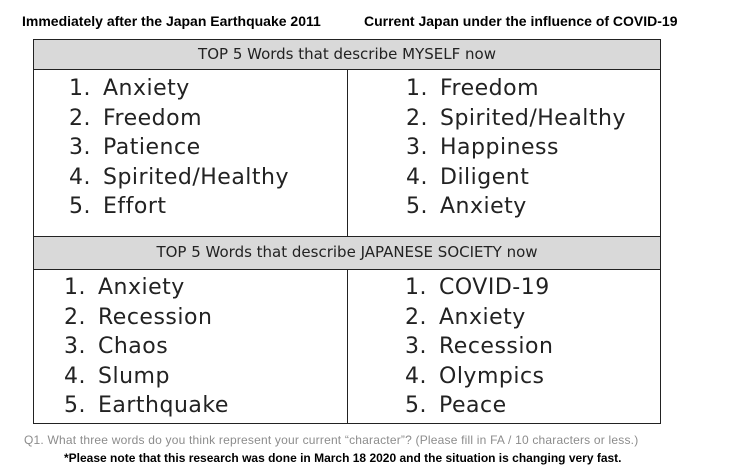 Image resolution: width=733 pixels, height=474 pixels. I want to click on list-item: 5. Effort, so click(179, 207).